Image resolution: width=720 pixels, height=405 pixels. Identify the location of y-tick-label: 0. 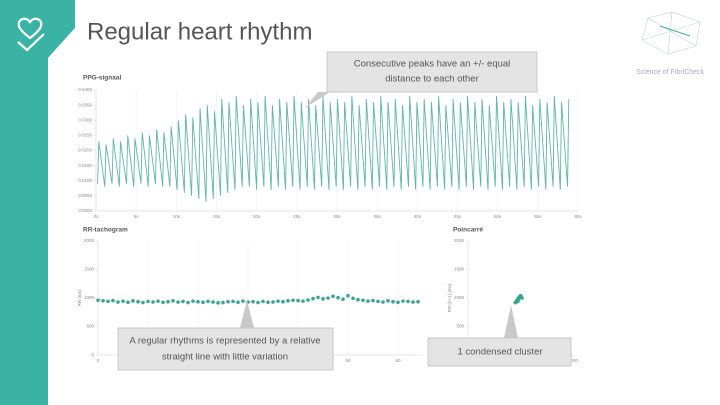
(92, 354).